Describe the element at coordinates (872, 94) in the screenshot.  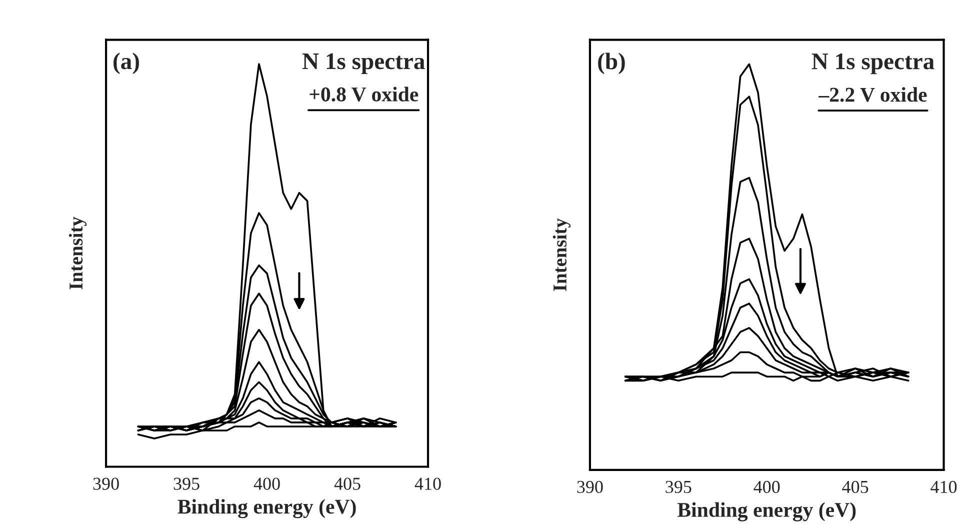
I see `annotation: –2.2 V oxide` at that location.